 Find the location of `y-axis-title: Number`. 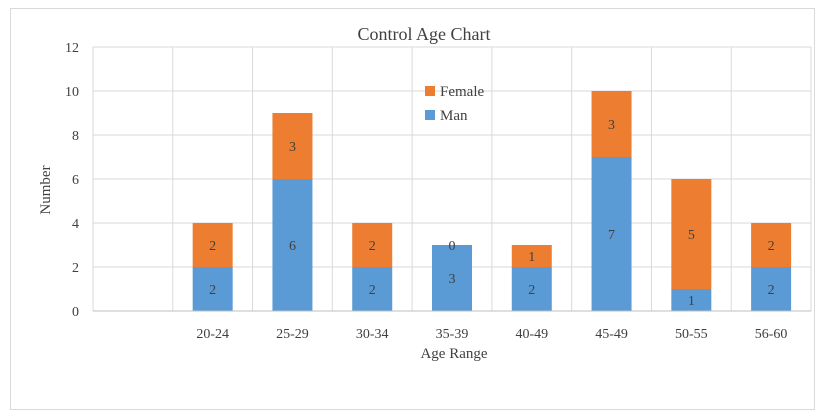

y-axis-title: Number is located at coordinates (46, 189).